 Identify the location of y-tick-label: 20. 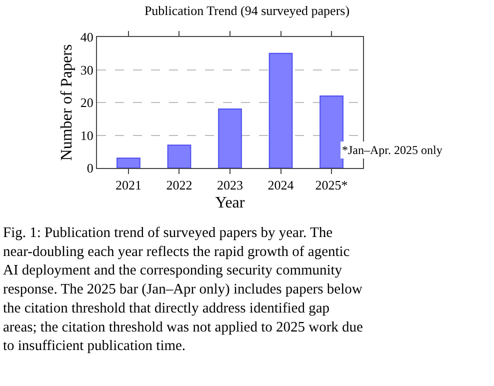
(87, 102).